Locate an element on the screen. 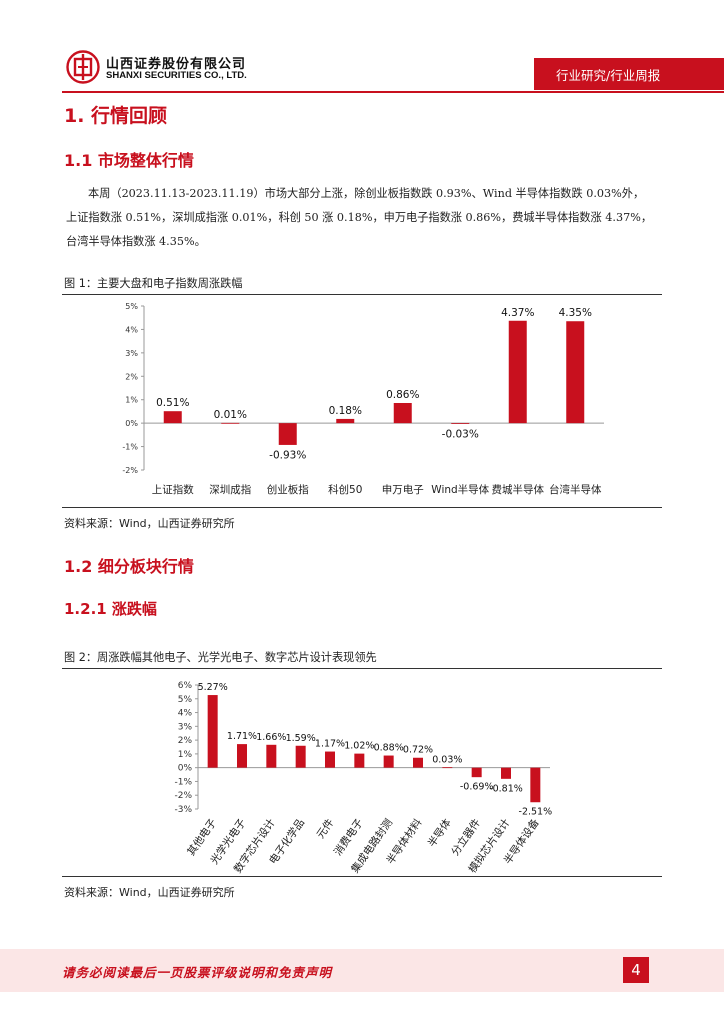 This screenshot has width=724, height=1024. x-tick-label: 半导体 is located at coordinates (439, 833).